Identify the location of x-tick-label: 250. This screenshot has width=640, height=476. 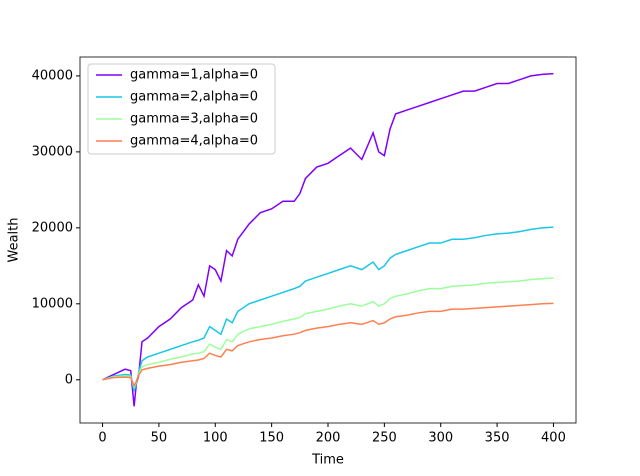
(384, 438).